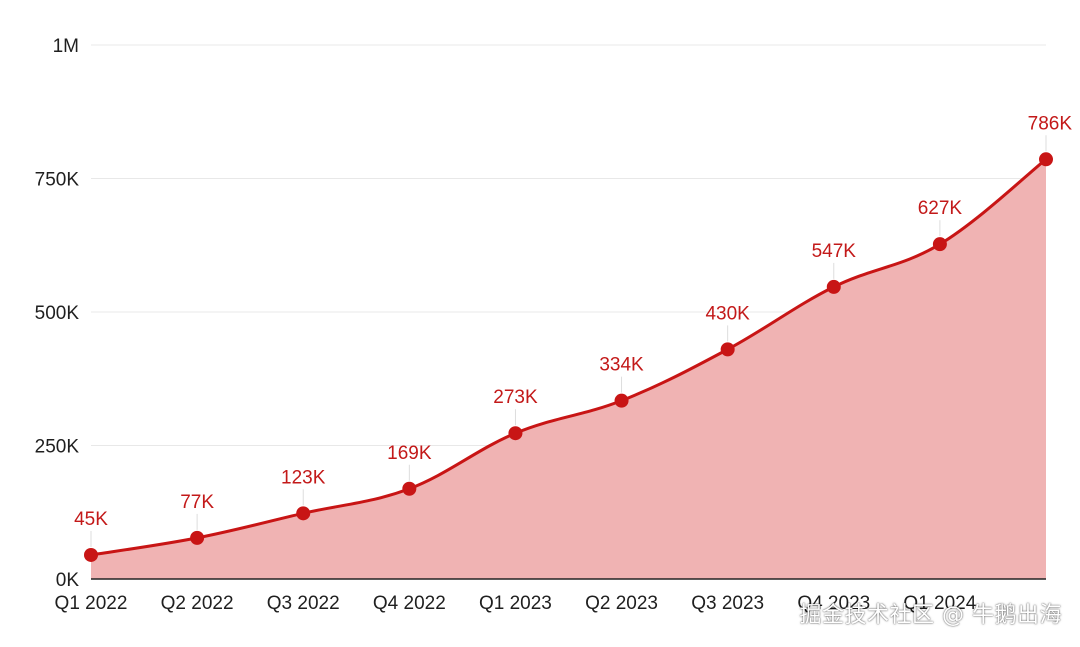 Image resolution: width=1080 pixels, height=647 pixels. Describe the element at coordinates (834, 251) in the screenshot. I see `data-label: 547K` at that location.